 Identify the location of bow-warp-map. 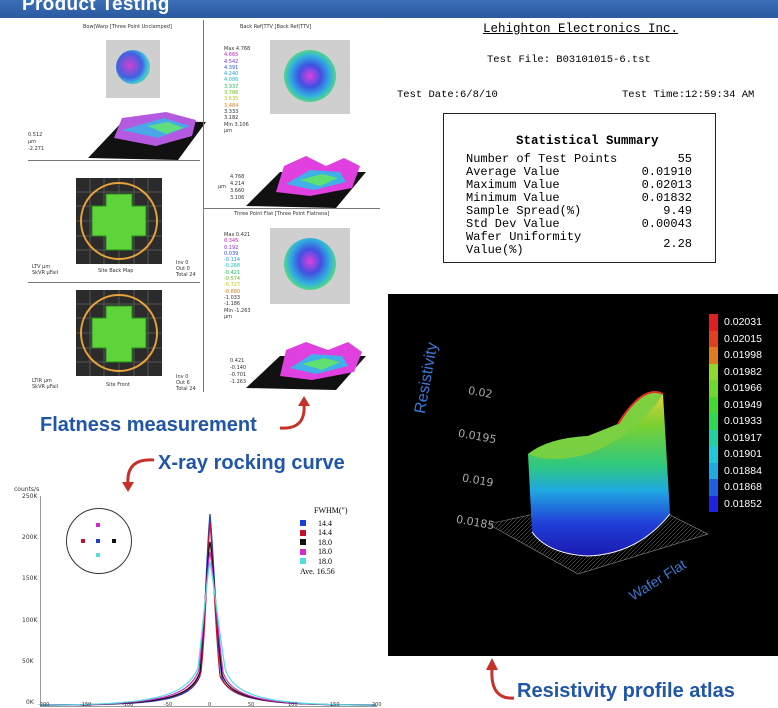
(133, 69).